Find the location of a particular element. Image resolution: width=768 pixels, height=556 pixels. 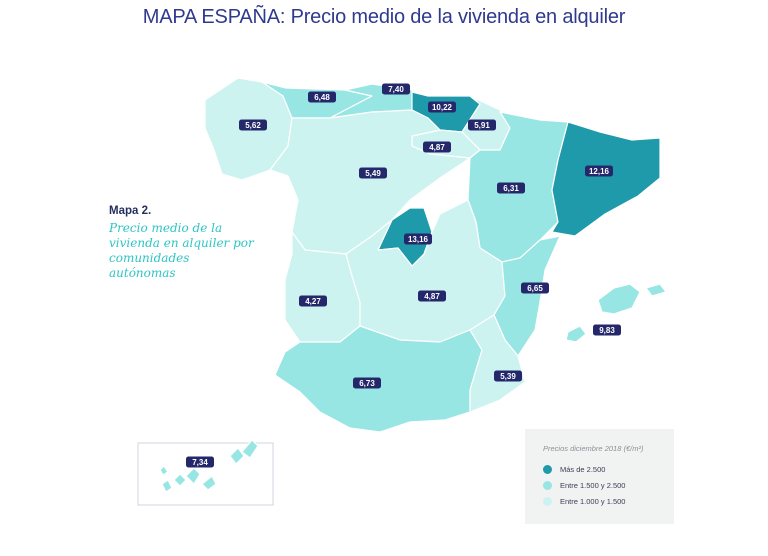

legend-label: Entre 1.000 y 1.500 is located at coordinates (593, 501).